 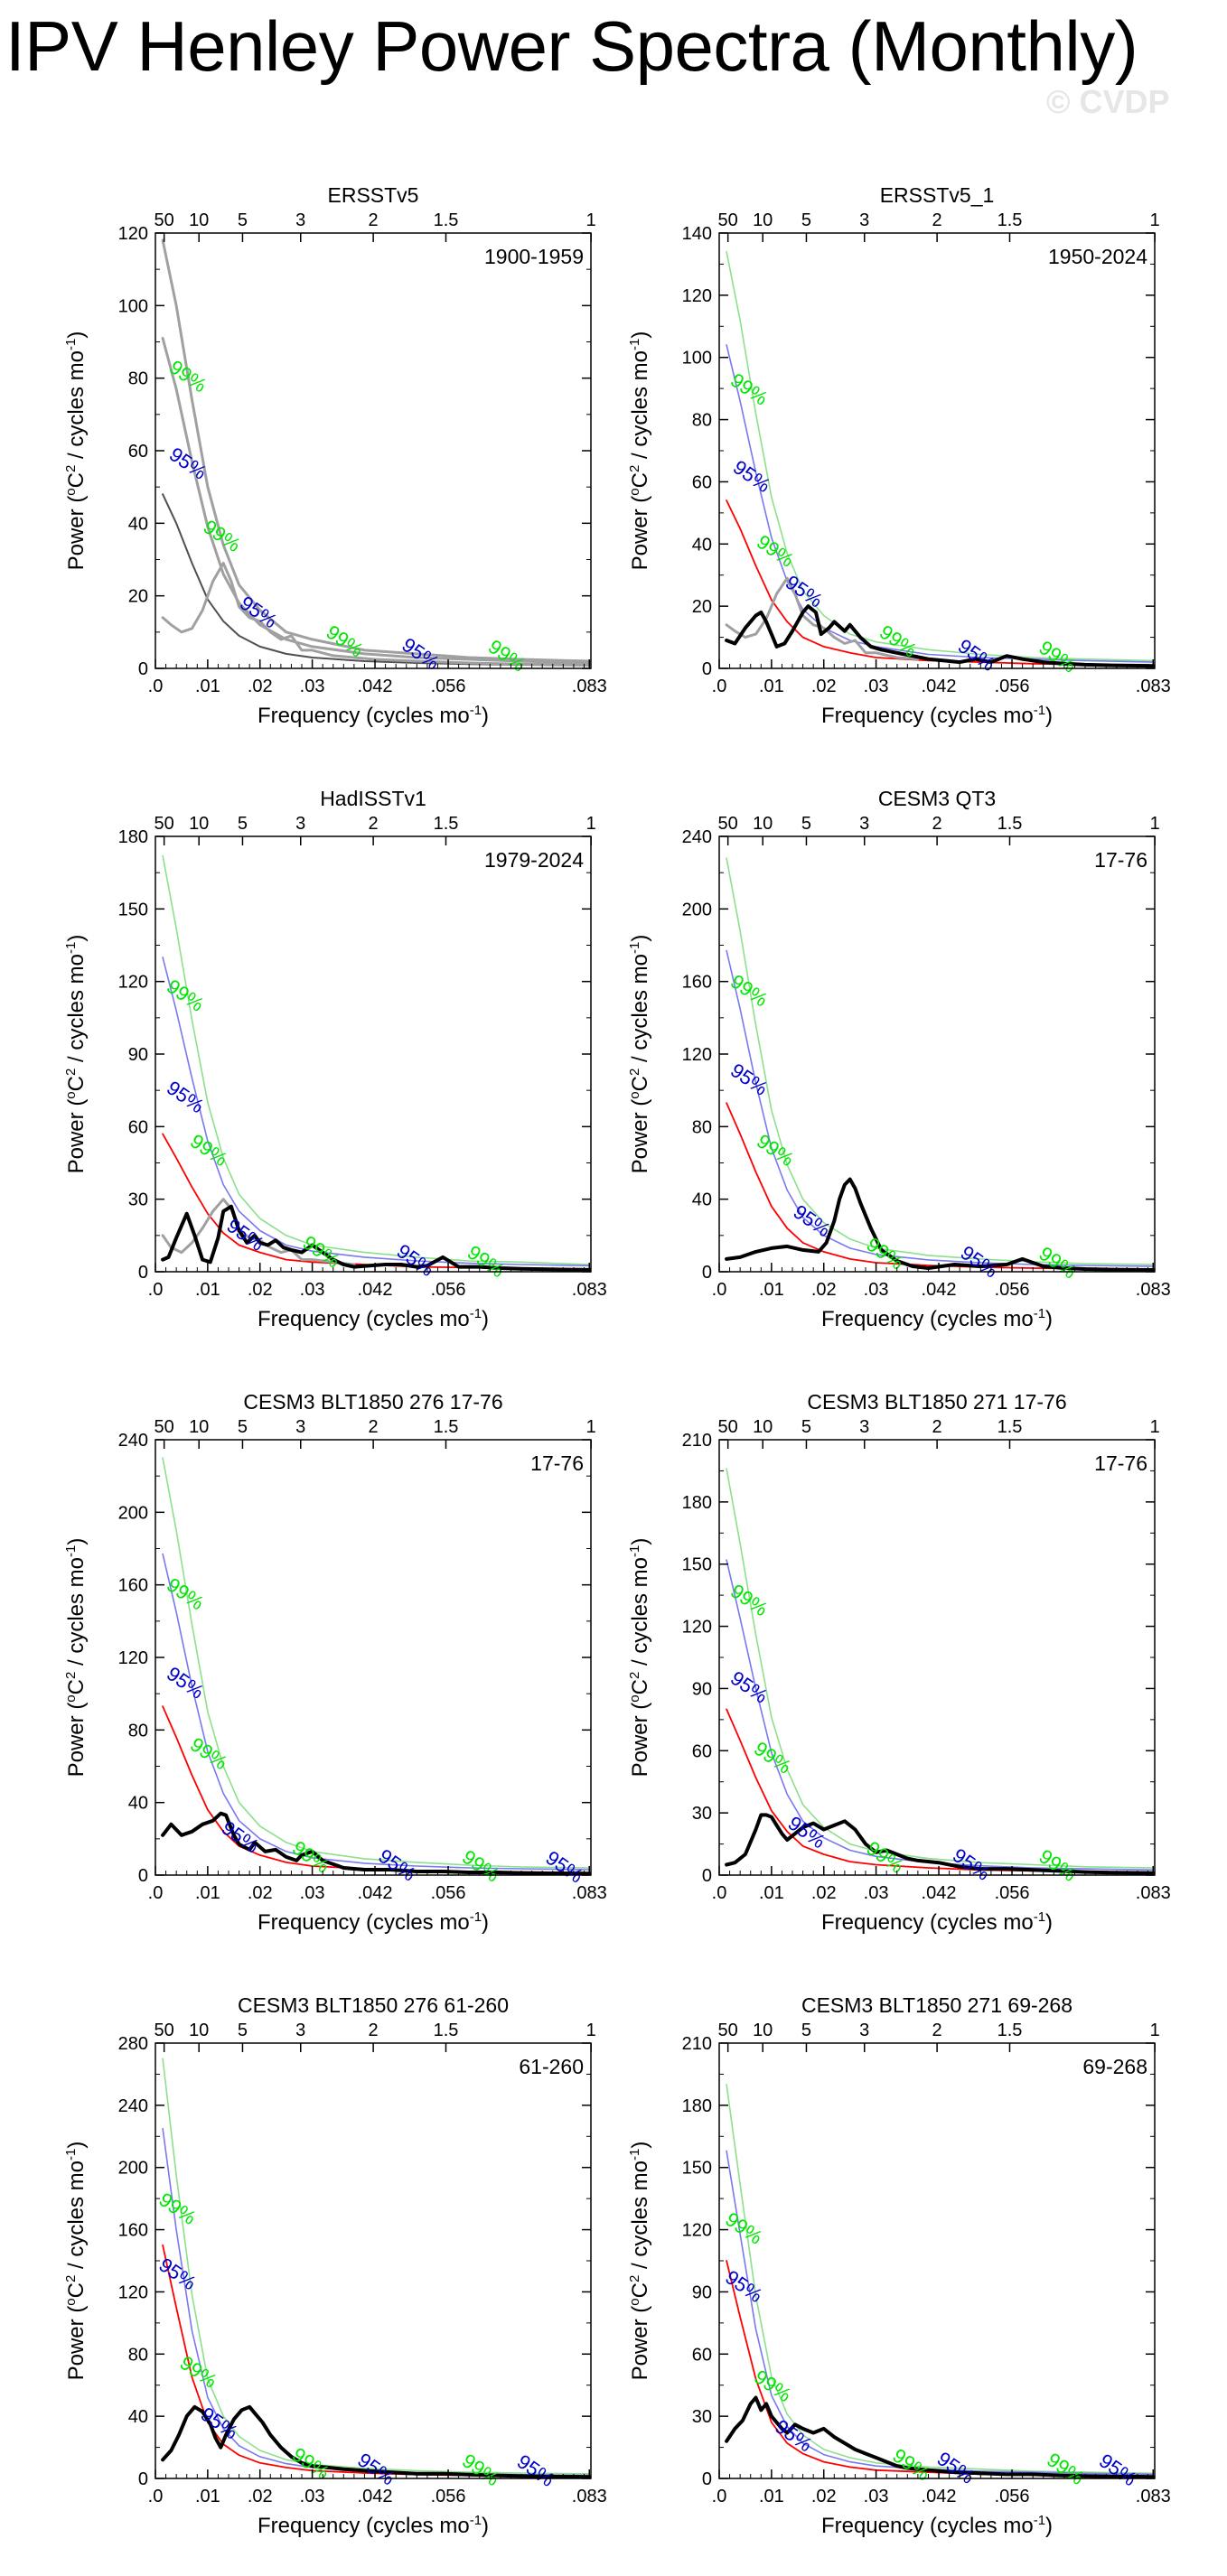 I want to click on panel-period: 1900-1959, so click(x=534, y=256).